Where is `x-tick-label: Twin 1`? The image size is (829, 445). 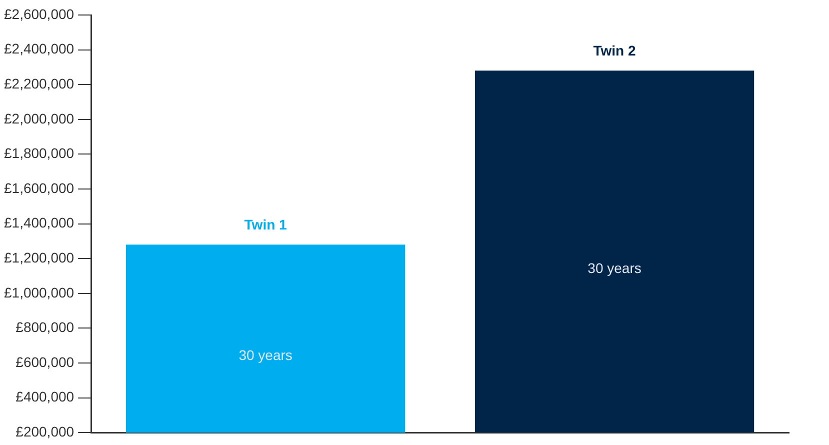
x-tick-label: Twin 1 is located at coordinates (266, 224).